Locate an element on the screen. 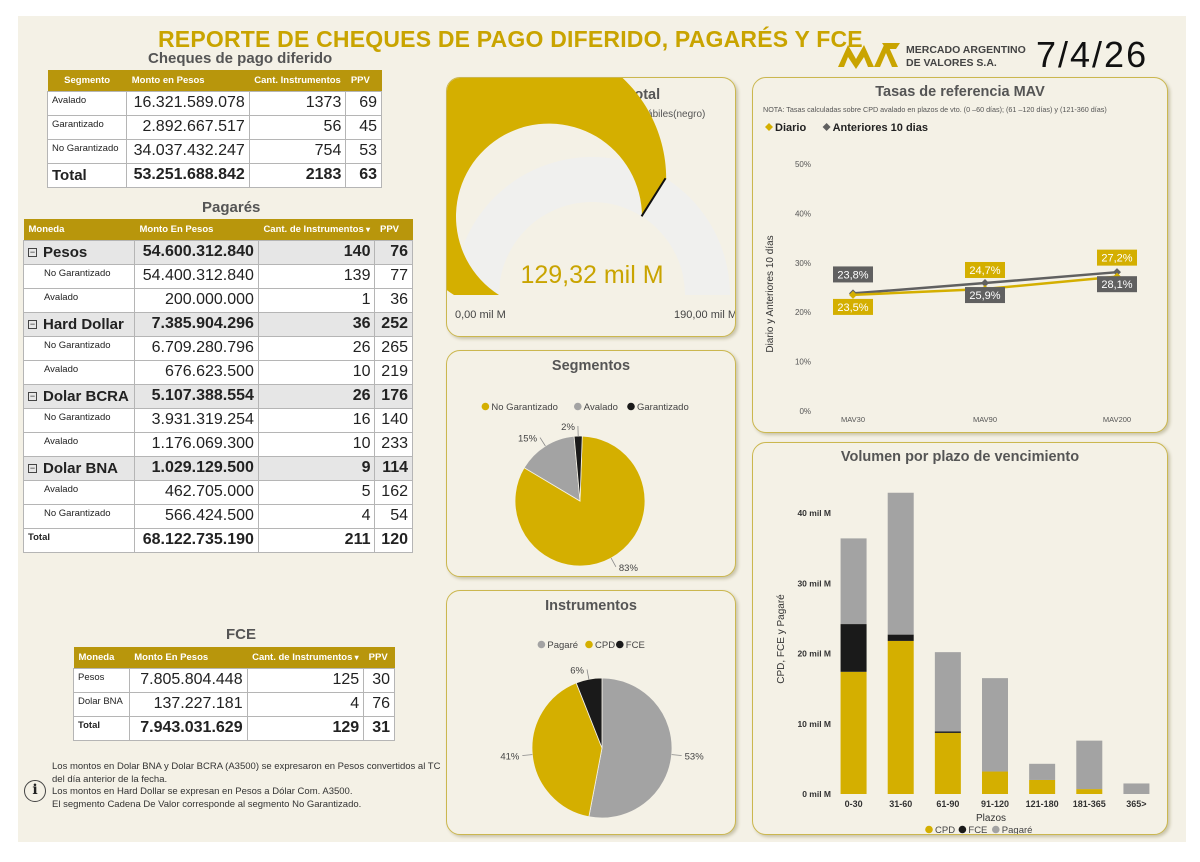  column-header: Moneda is located at coordinates (79, 229).